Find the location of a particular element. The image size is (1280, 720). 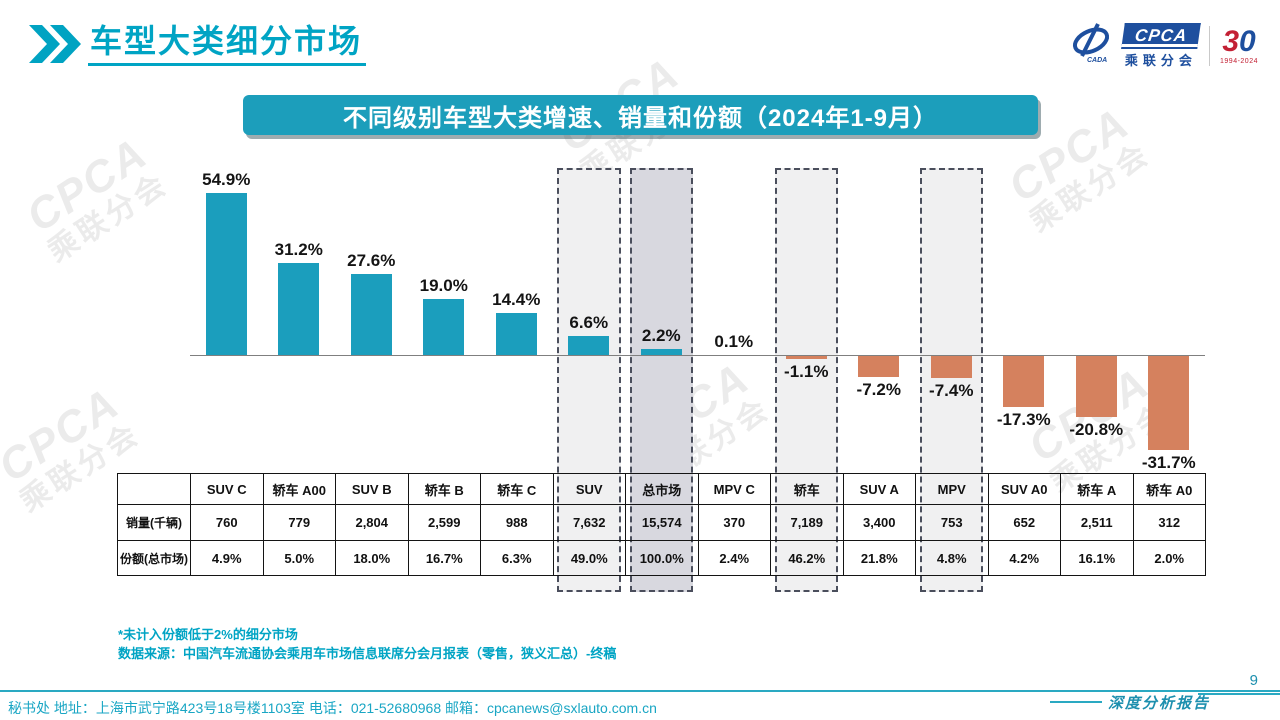

bar-value-label: 0.1% is located at coordinates (734, 341).